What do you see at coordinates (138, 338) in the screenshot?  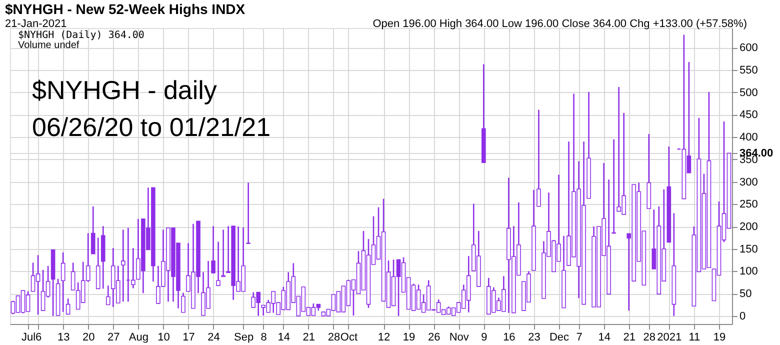 I see `x-tick-label: Aug` at bounding box center [138, 338].